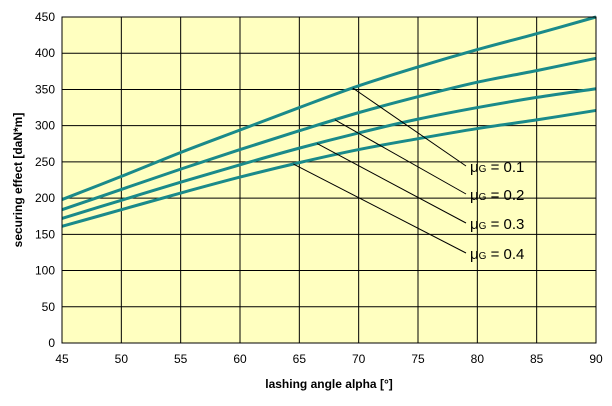  I want to click on y-tick-label: 150, so click(45, 234).